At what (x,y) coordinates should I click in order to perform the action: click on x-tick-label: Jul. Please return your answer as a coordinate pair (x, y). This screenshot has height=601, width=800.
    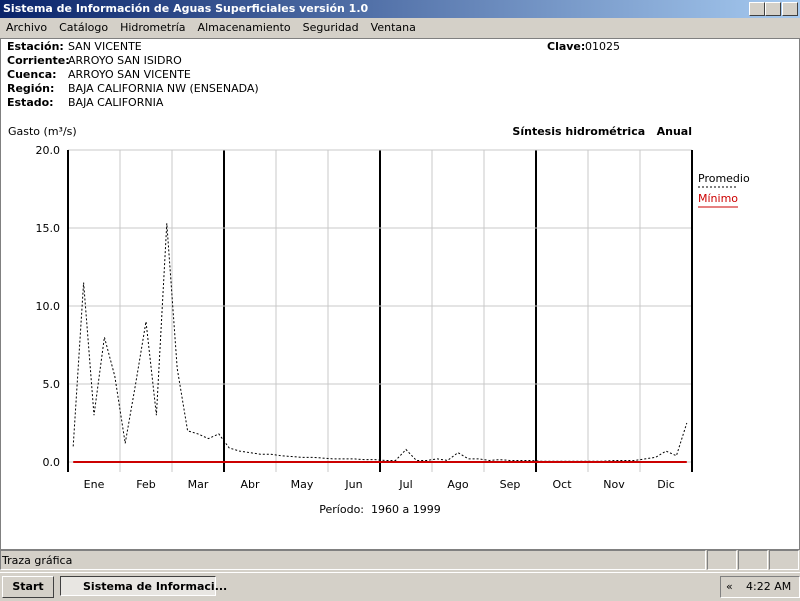
    Looking at the image, I should click on (405, 484).